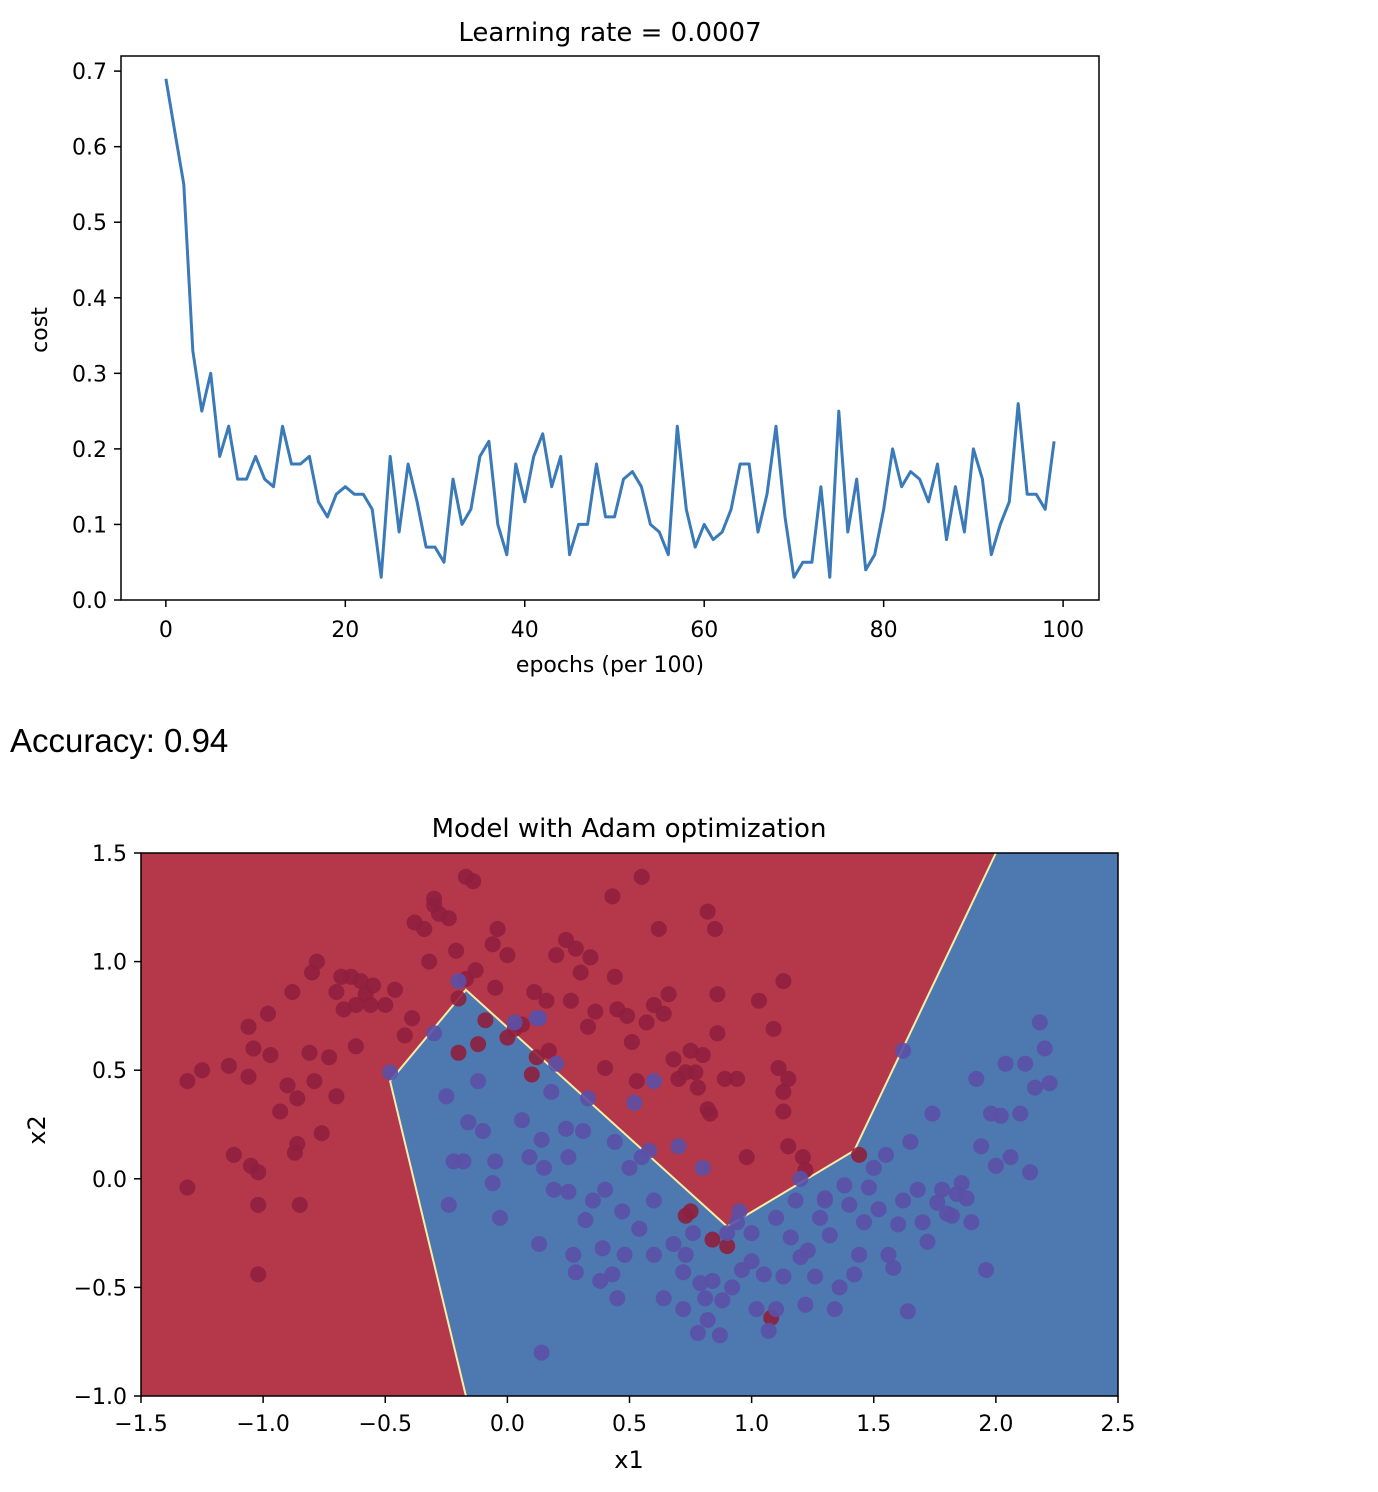 This screenshot has width=1378, height=1492. I want to click on cost-x-tick-label: 0, so click(166, 630).